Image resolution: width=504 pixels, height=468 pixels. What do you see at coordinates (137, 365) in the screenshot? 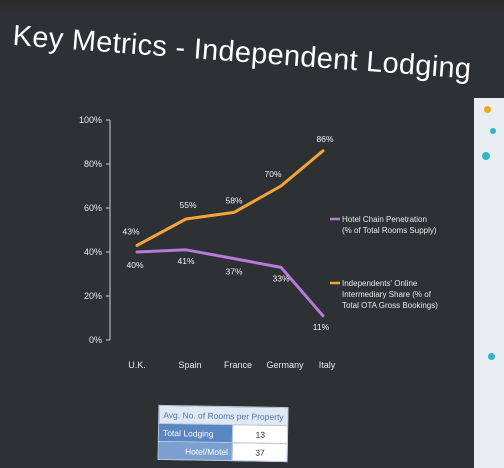
I see `x-tick-label: U.K.` at bounding box center [137, 365].